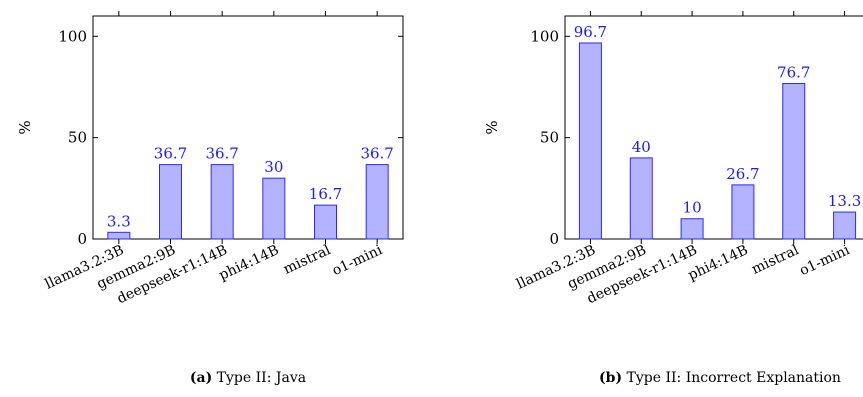 This screenshot has width=863, height=397. Describe the element at coordinates (119, 221) in the screenshot. I see `data-label: 3.3` at that location.